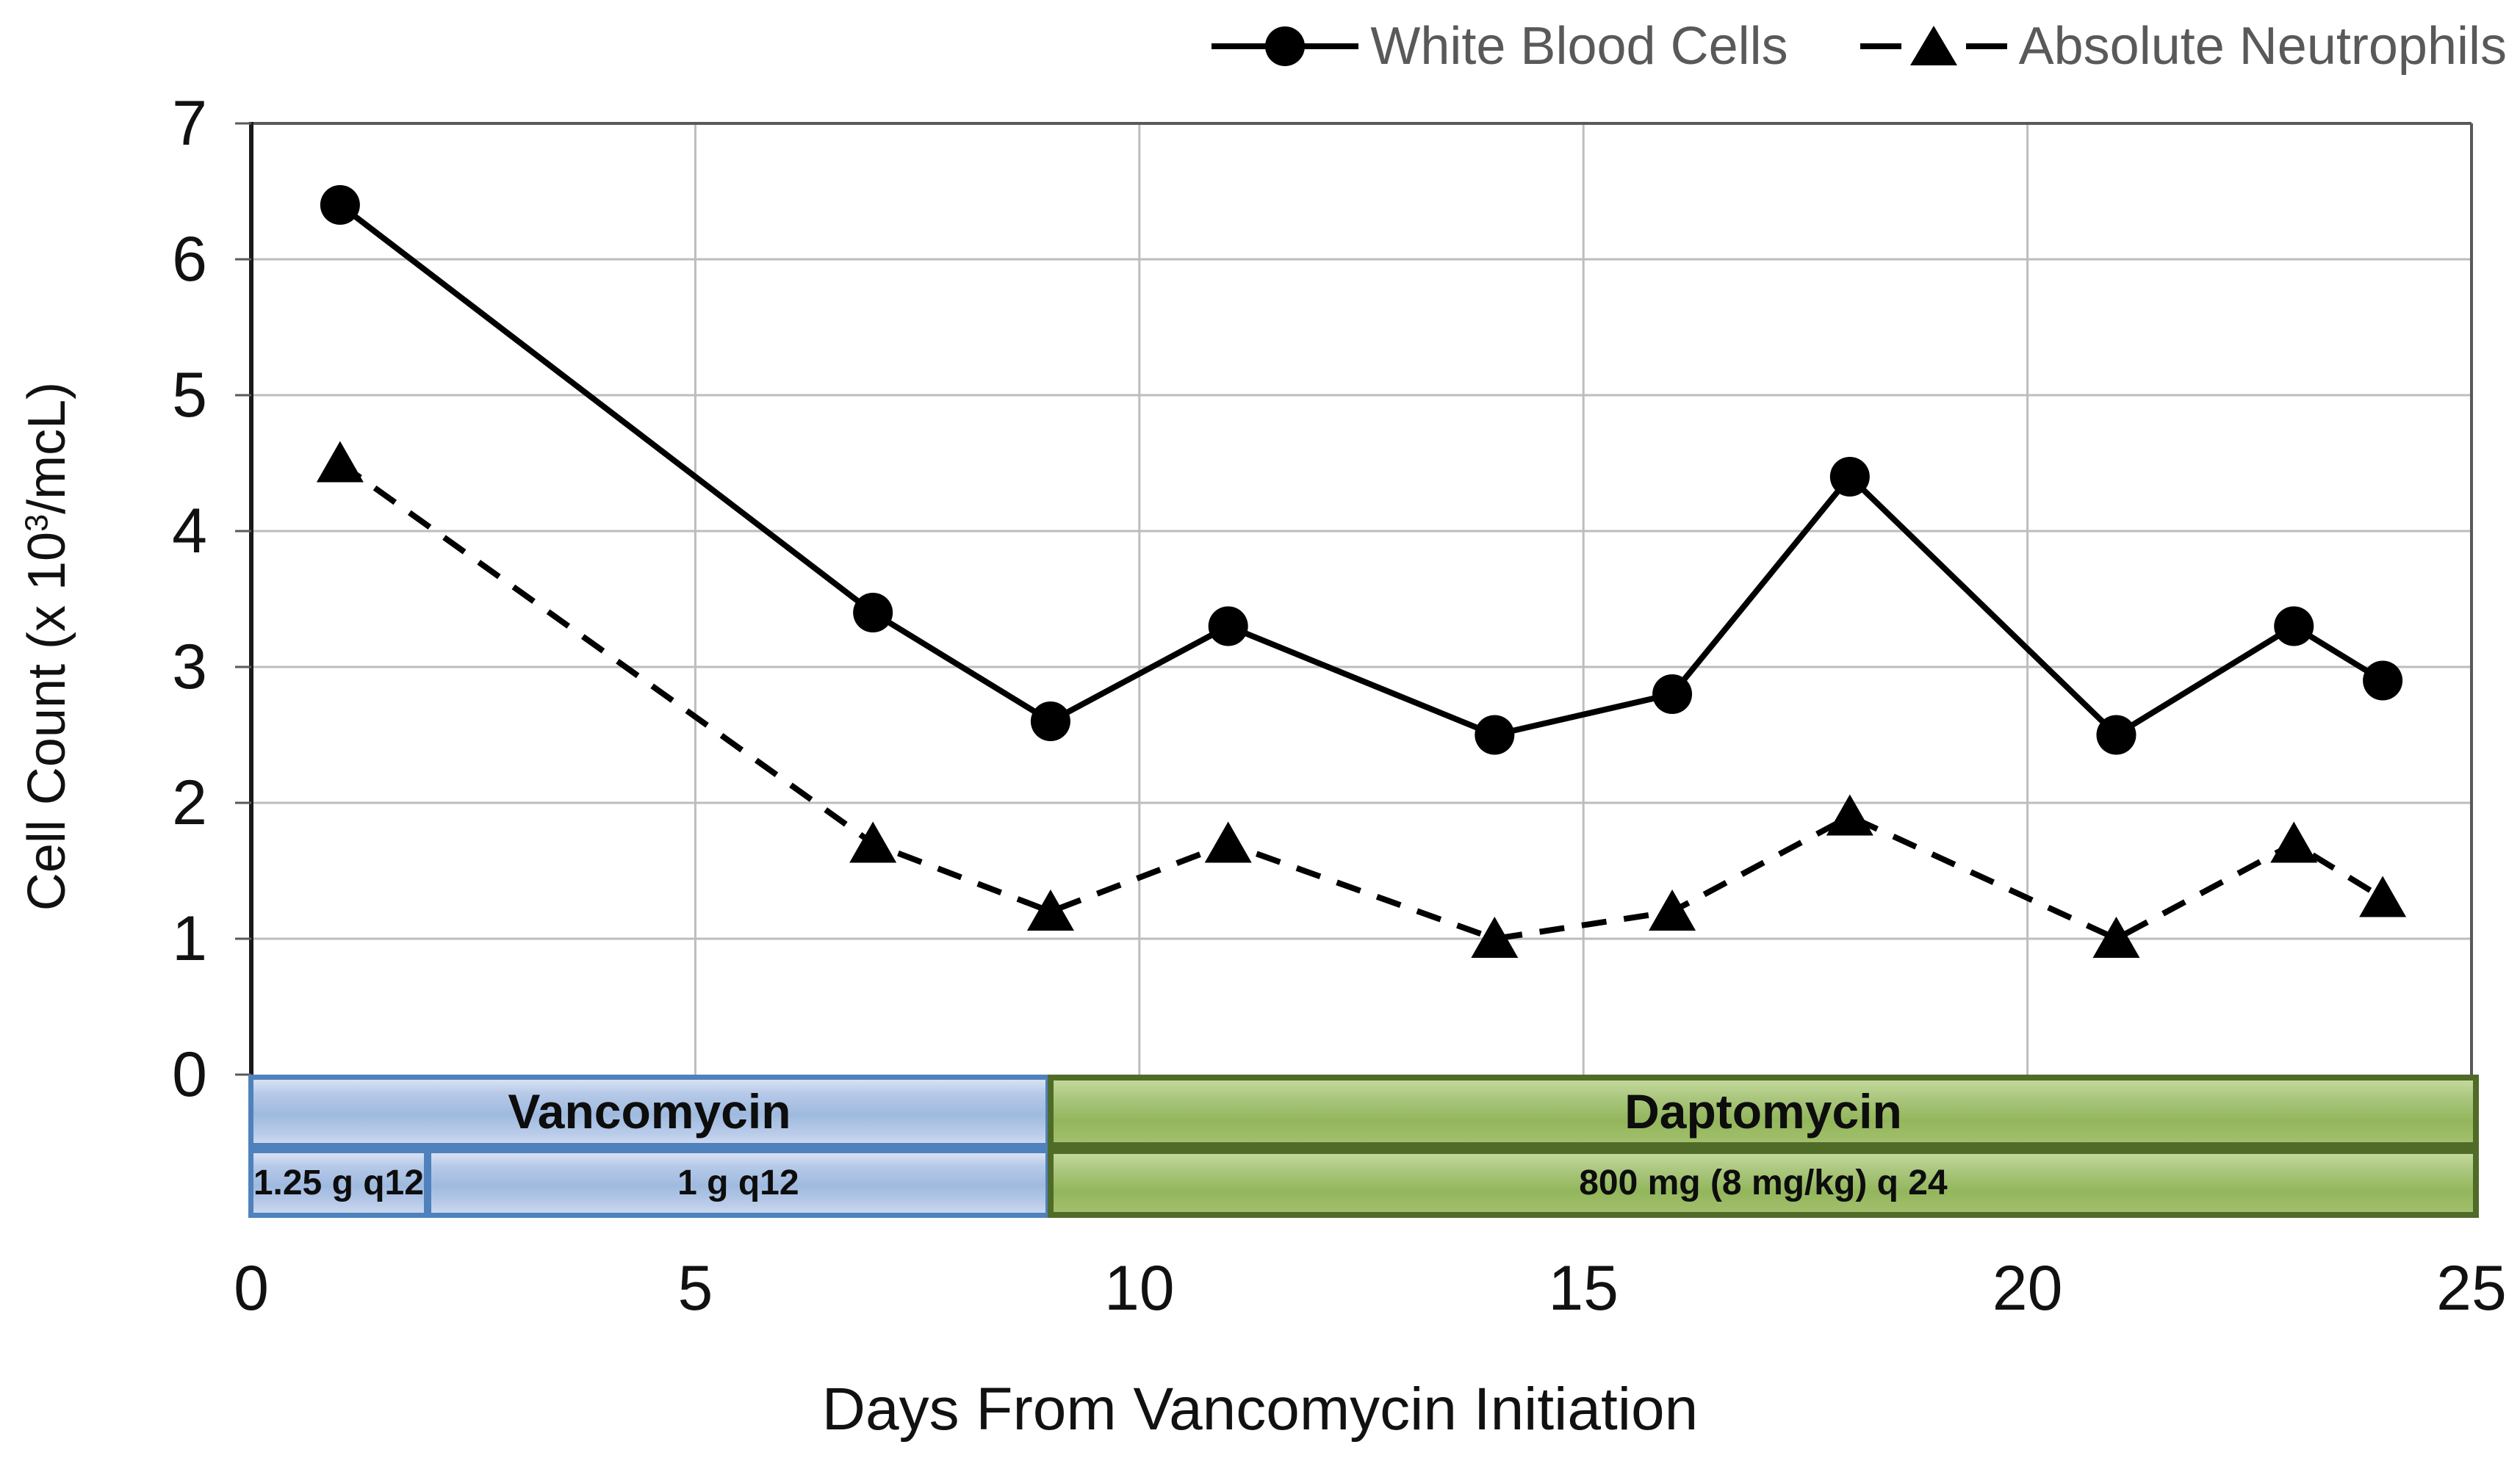 Image resolution: width=2520 pixels, height=1472 pixels. What do you see at coordinates (2028, 1288) in the screenshot?
I see `x-tick-label: 20` at bounding box center [2028, 1288].